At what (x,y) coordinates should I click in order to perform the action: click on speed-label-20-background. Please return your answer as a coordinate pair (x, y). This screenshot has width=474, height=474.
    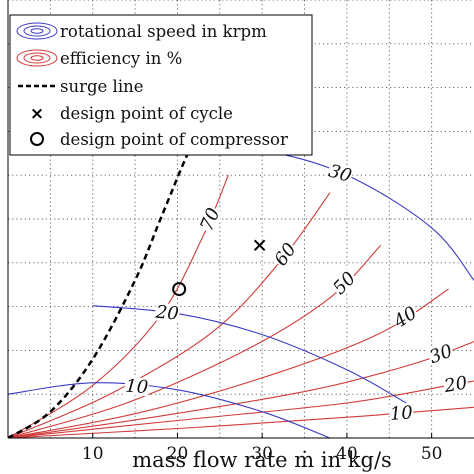
    Looking at the image, I should click on (167, 312).